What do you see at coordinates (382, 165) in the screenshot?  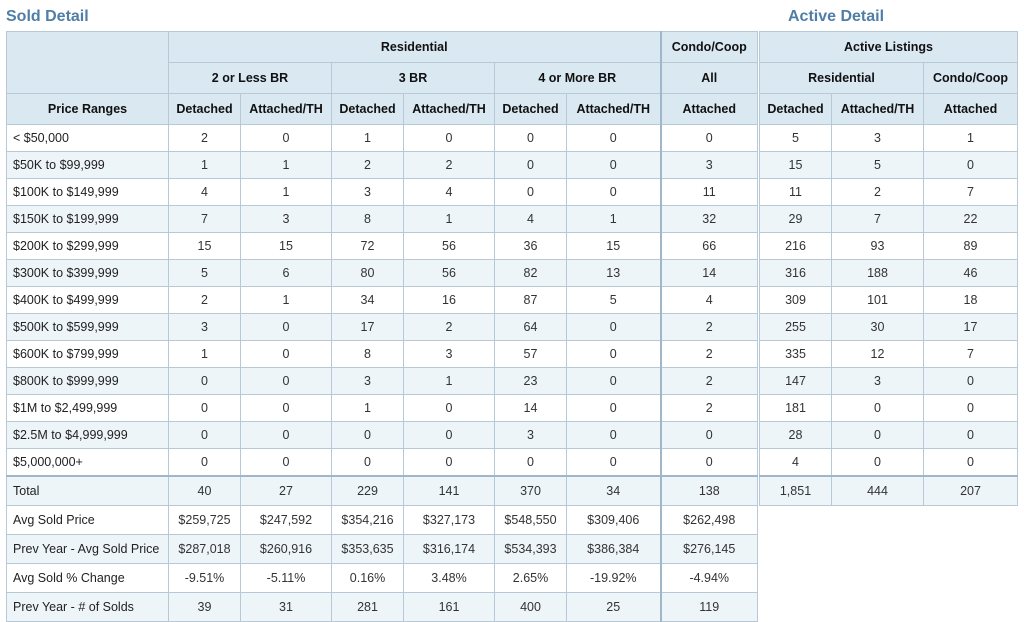 I see `table-row: $50K to $99,999 1 1 2 2 0 0 3` at bounding box center [382, 165].